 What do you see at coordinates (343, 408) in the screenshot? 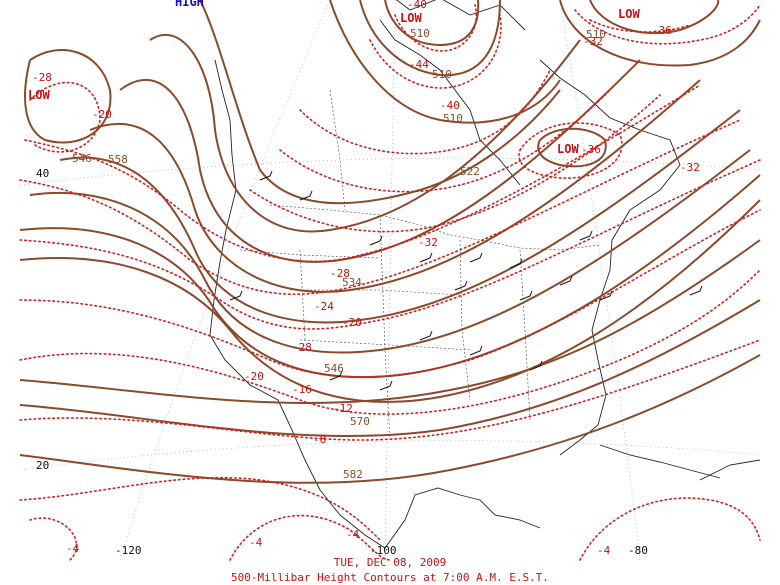
I see `temp-label: -12` at bounding box center [343, 408].